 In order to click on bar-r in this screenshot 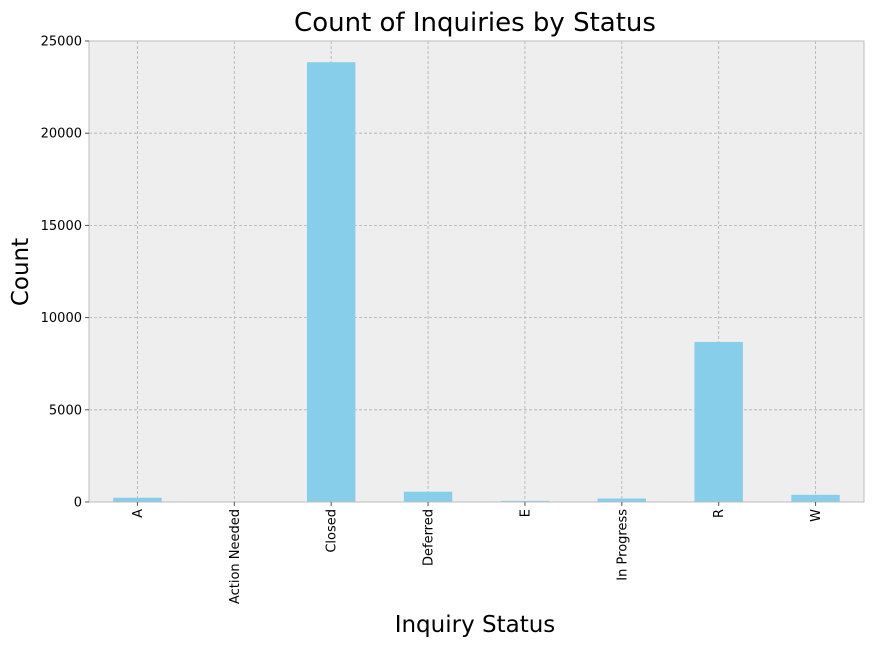, I will do `click(718, 421)`.